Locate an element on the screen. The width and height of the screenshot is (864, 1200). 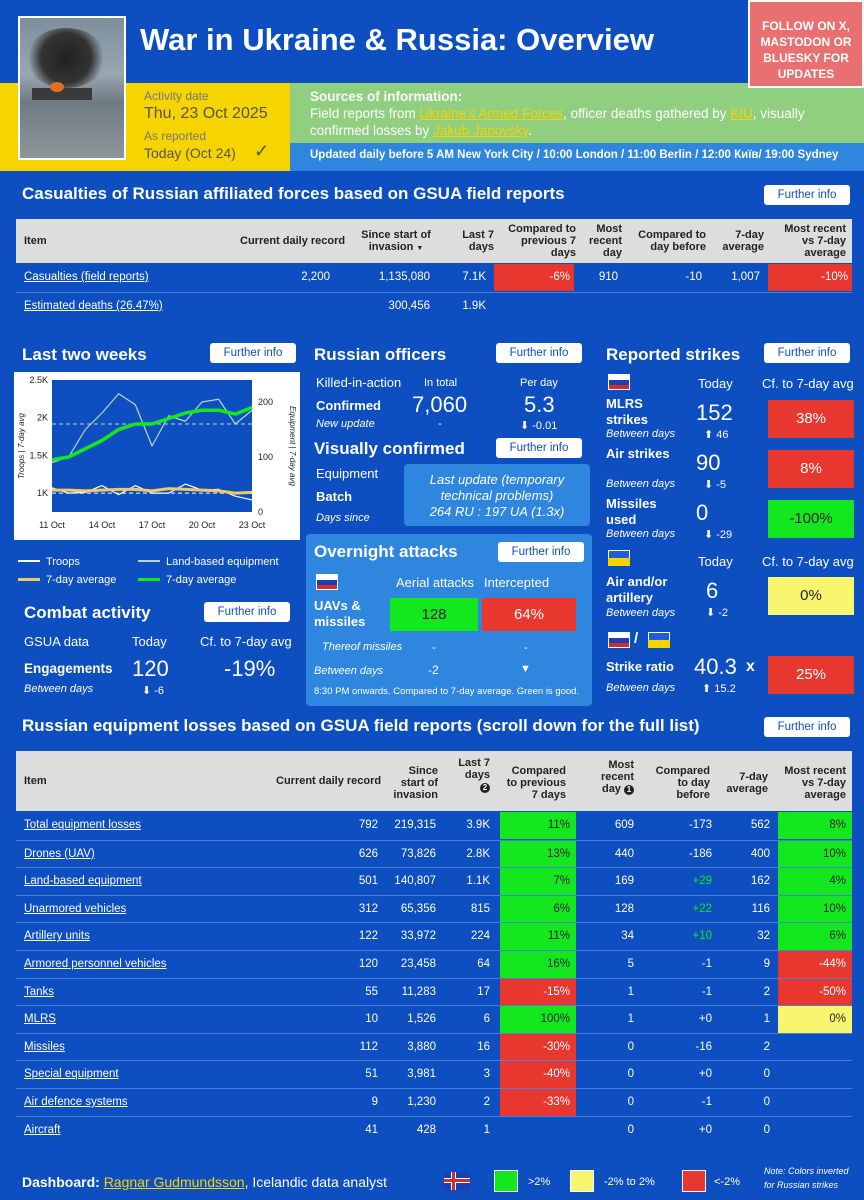
row-item-link: Air defence systems is located at coordinates (76, 1102).